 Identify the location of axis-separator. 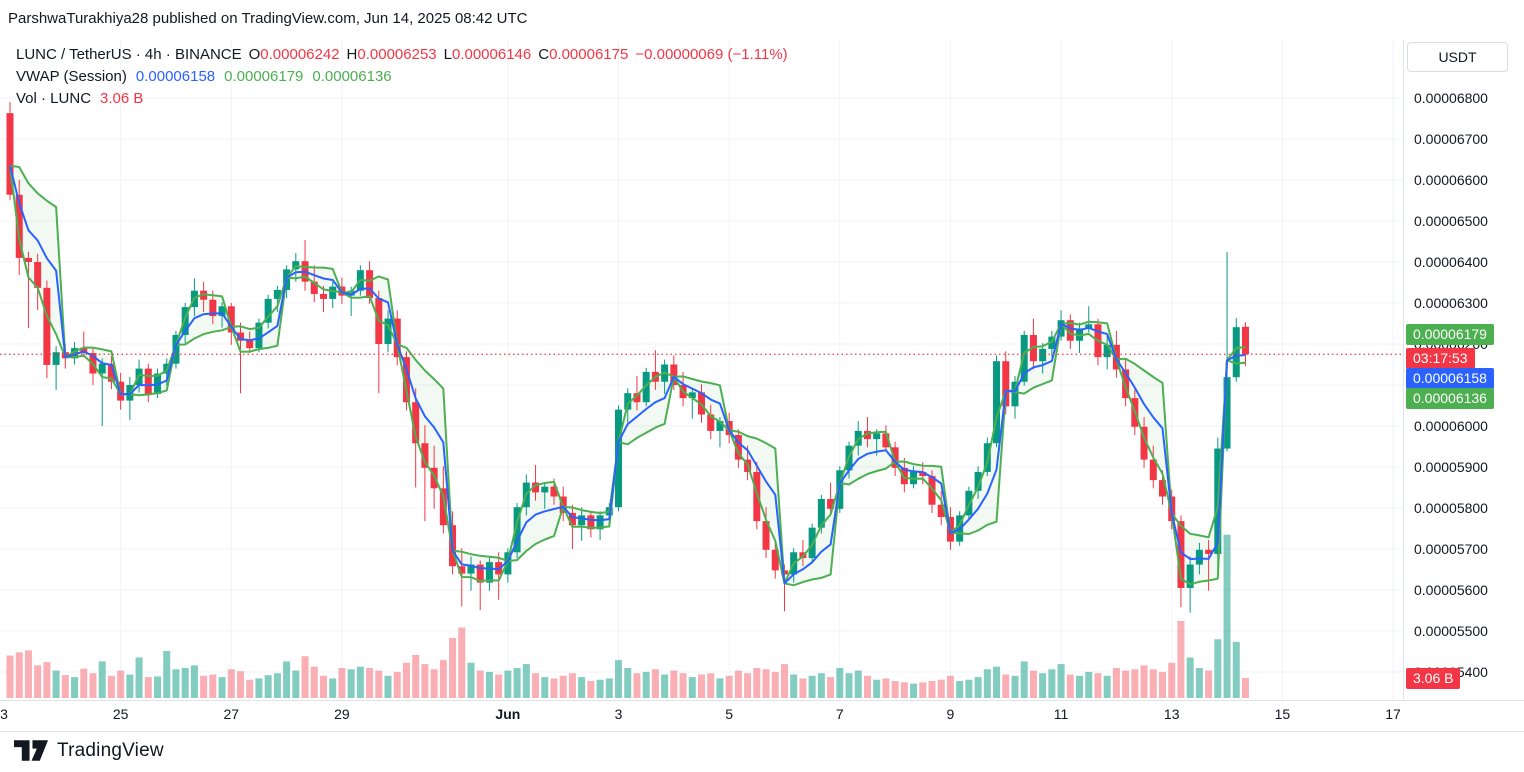
(1403, 385).